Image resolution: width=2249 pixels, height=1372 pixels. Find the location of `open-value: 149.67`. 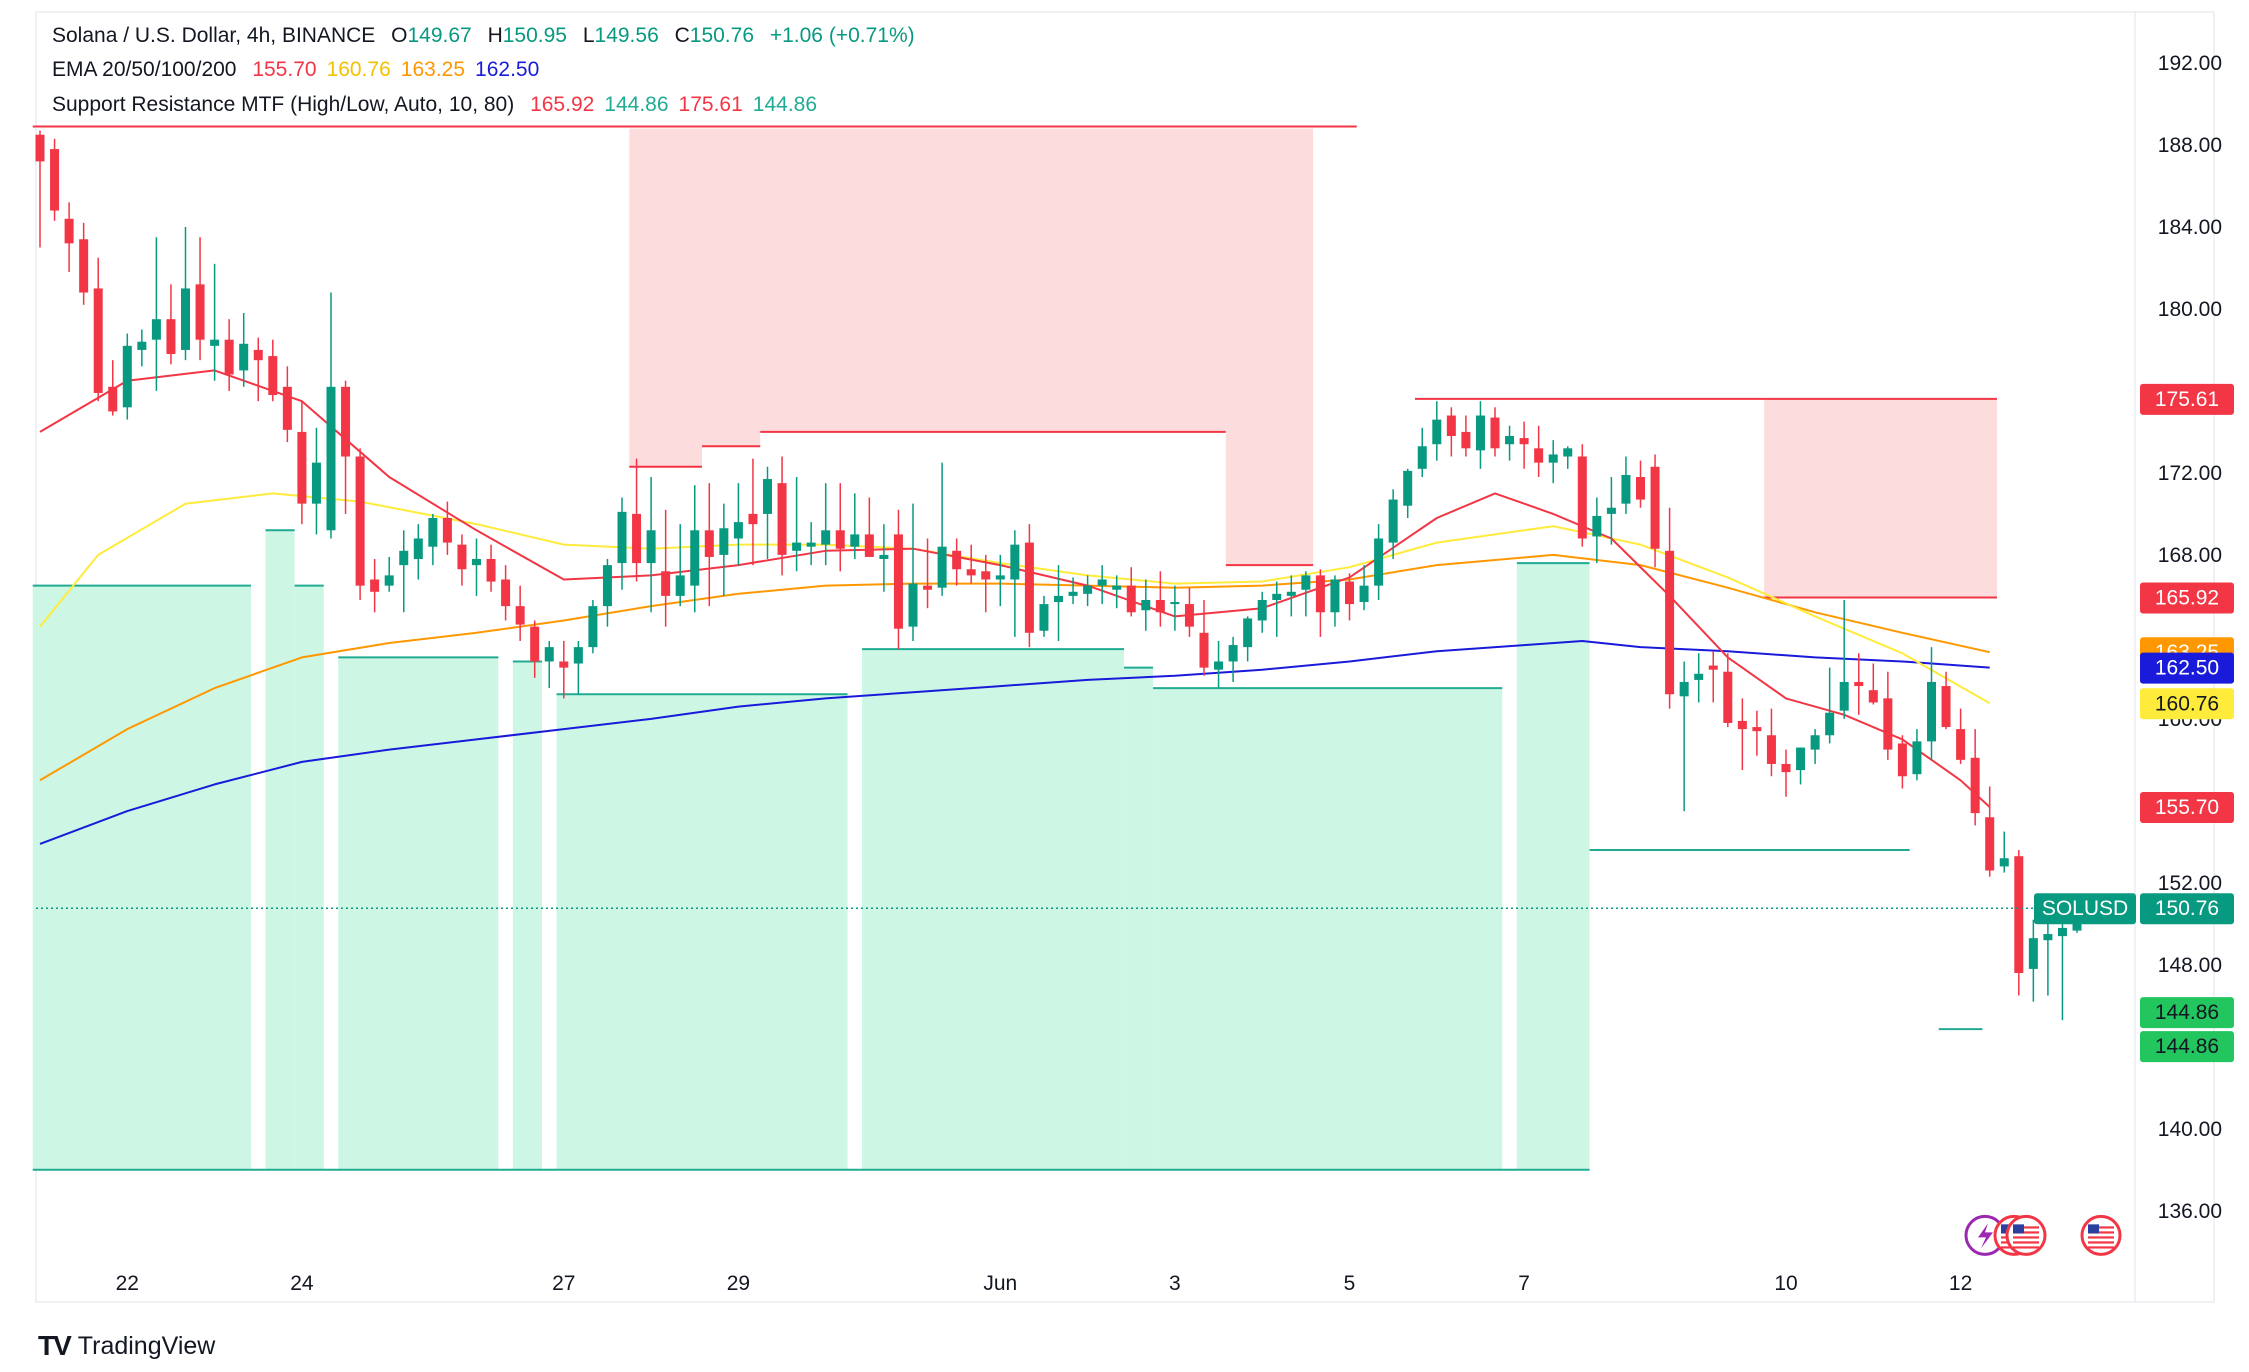

open-value: 149.67 is located at coordinates (439, 35).